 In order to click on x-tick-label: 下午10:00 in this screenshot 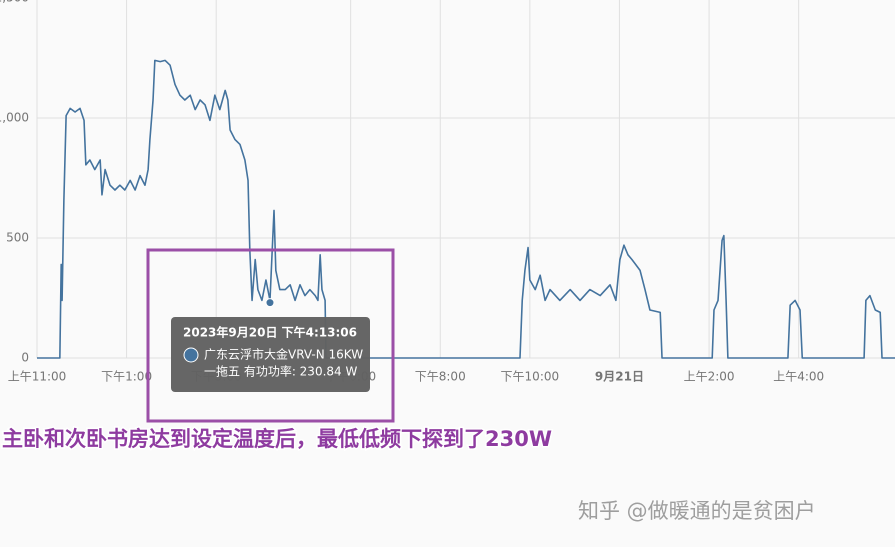, I will do `click(530, 377)`.